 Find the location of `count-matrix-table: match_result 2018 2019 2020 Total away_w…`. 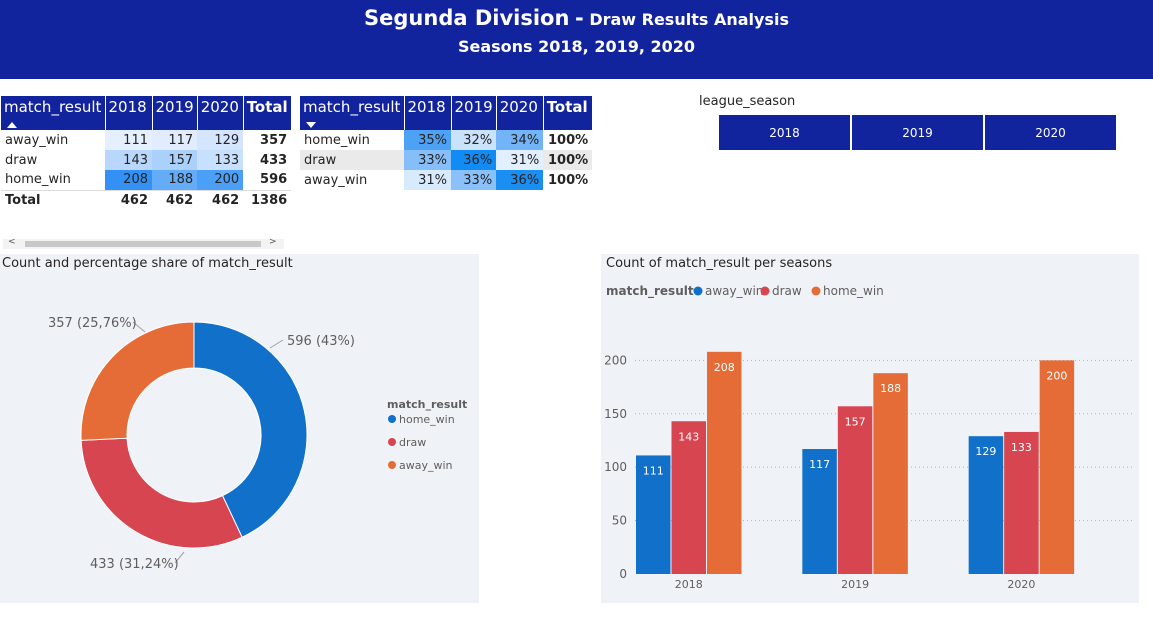

count-matrix-table: match_result 2018 2019 2020 Total away_w… is located at coordinates (146, 153).